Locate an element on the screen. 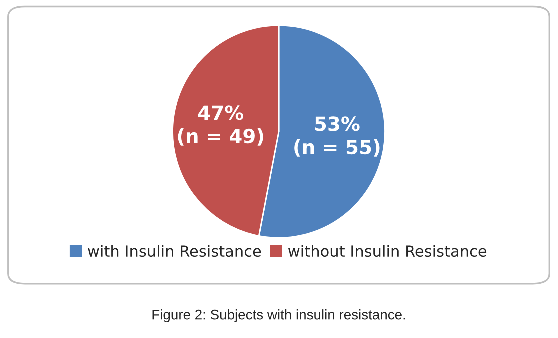 This screenshot has height=338, width=558. legend-label: without Insulin Resistance is located at coordinates (387, 251).